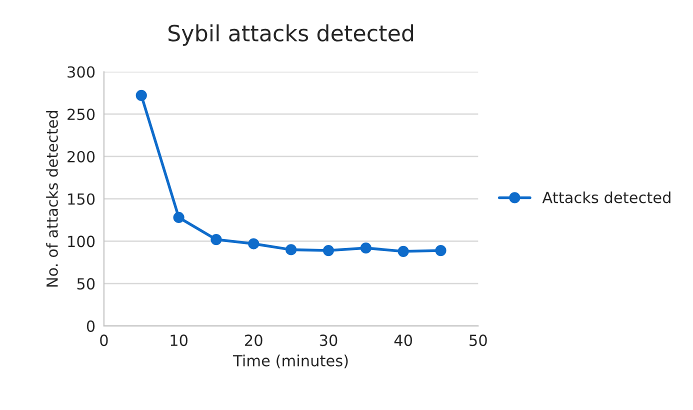 The width and height of the screenshot is (693, 410). What do you see at coordinates (478, 340) in the screenshot?
I see `x-tick-label: 50` at bounding box center [478, 340].